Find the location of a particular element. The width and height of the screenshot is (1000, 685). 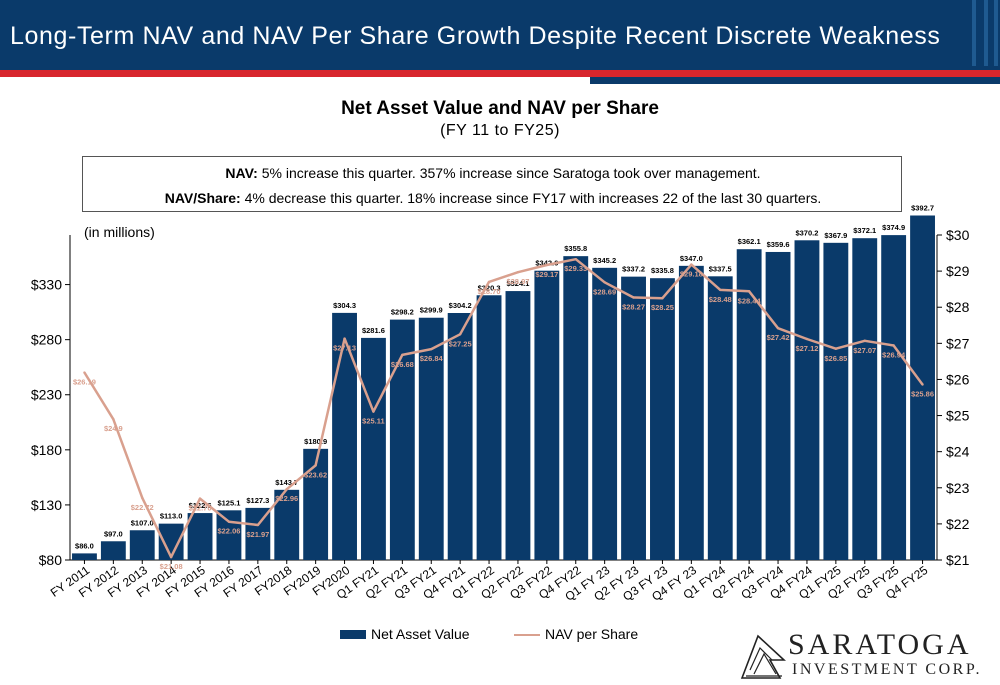

nav-bar-label: $342.6 is located at coordinates (546, 263).